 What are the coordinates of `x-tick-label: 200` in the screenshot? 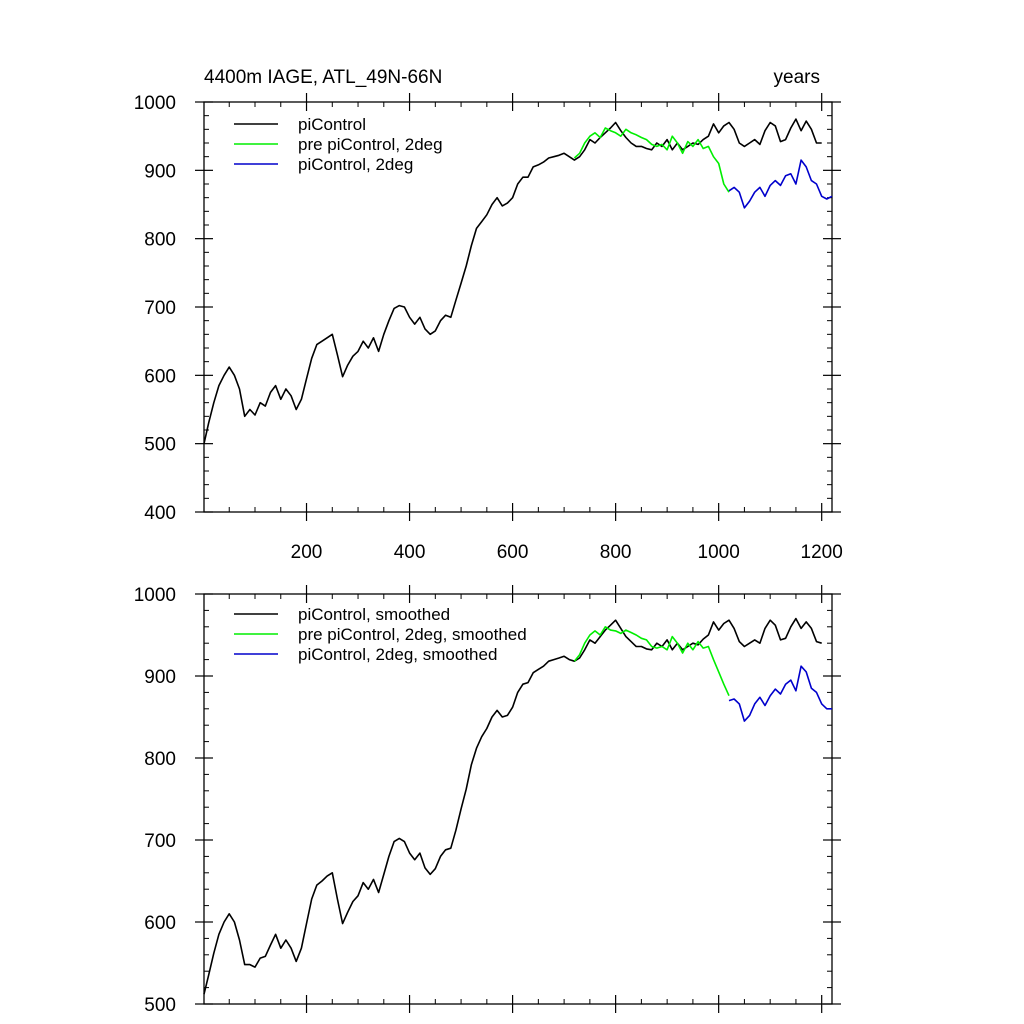 It's located at (307, 552).